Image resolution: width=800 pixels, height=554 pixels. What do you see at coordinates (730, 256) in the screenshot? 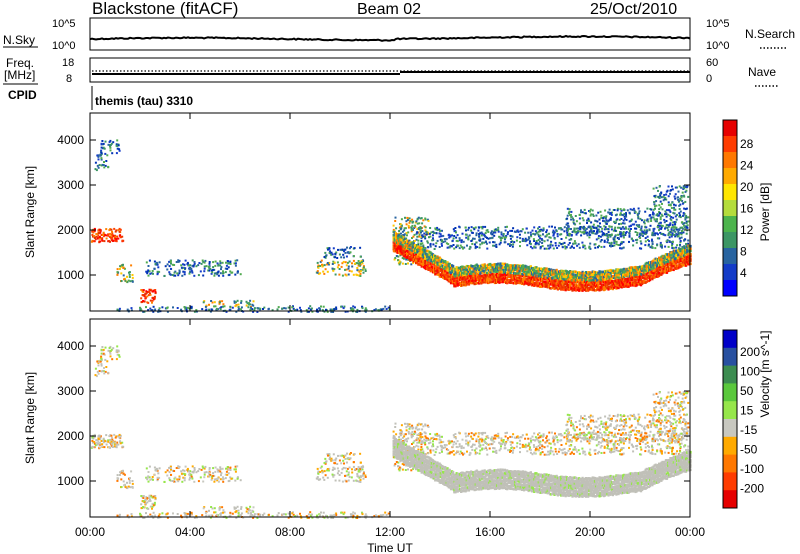
I see `colorbar-segment` at bounding box center [730, 256].